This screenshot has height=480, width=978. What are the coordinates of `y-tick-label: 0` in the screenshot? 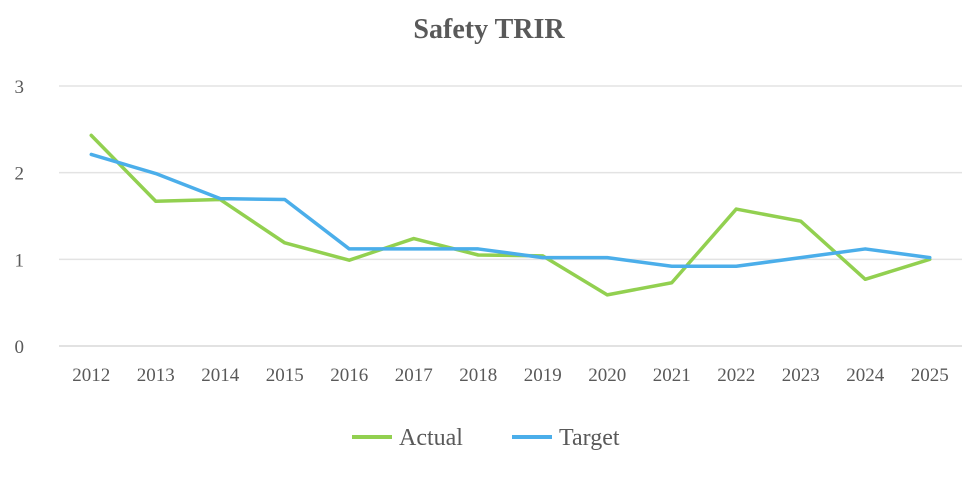 It's located at (20, 347).